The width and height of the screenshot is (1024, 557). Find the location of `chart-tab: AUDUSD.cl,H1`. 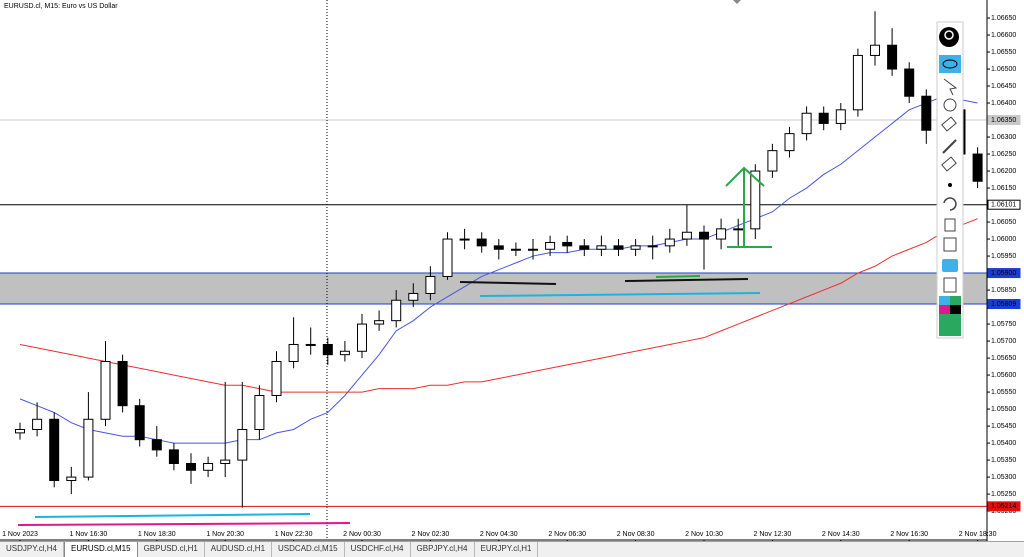

chart-tab: AUDUSD.cl,H1 is located at coordinates (239, 549).